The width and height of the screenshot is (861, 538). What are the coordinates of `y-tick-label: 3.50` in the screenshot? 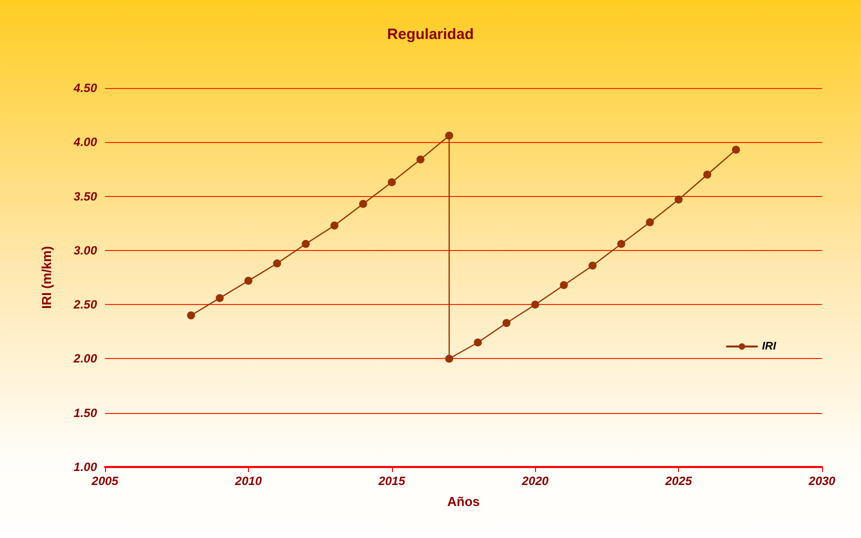 It's located at (86, 196).